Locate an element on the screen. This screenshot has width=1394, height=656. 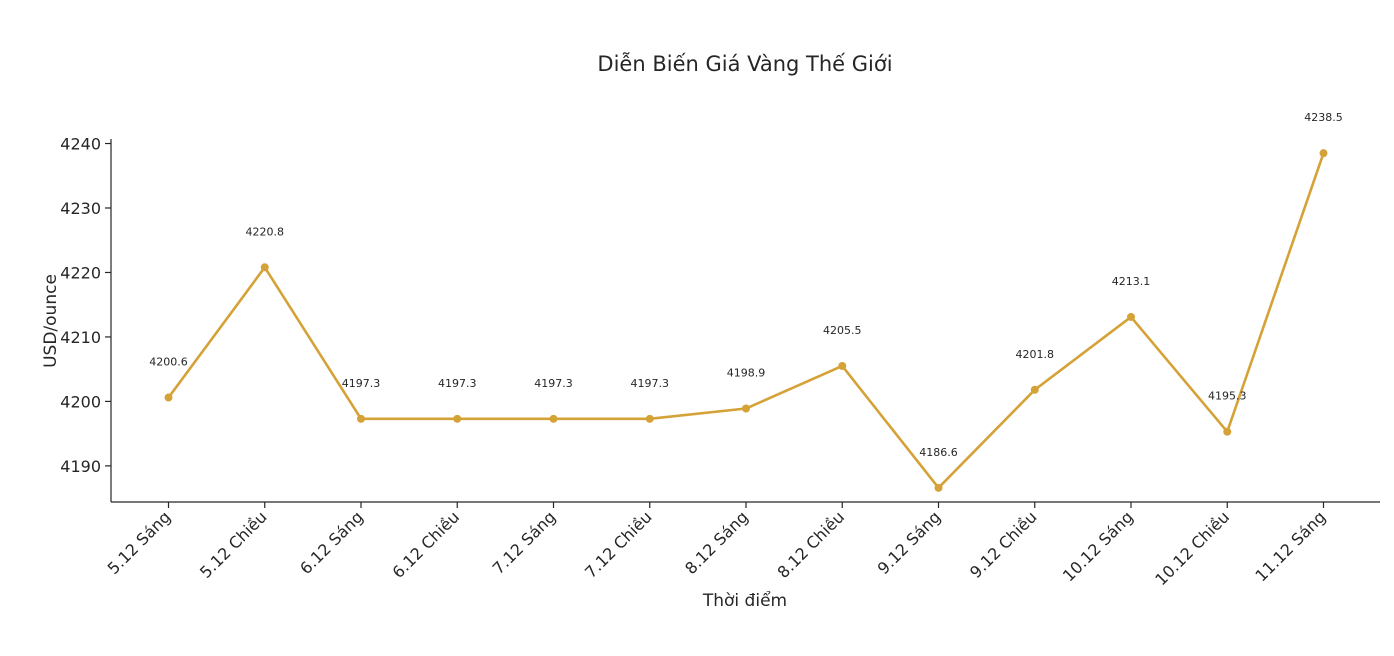
data-label: 4220.8 is located at coordinates (265, 231).